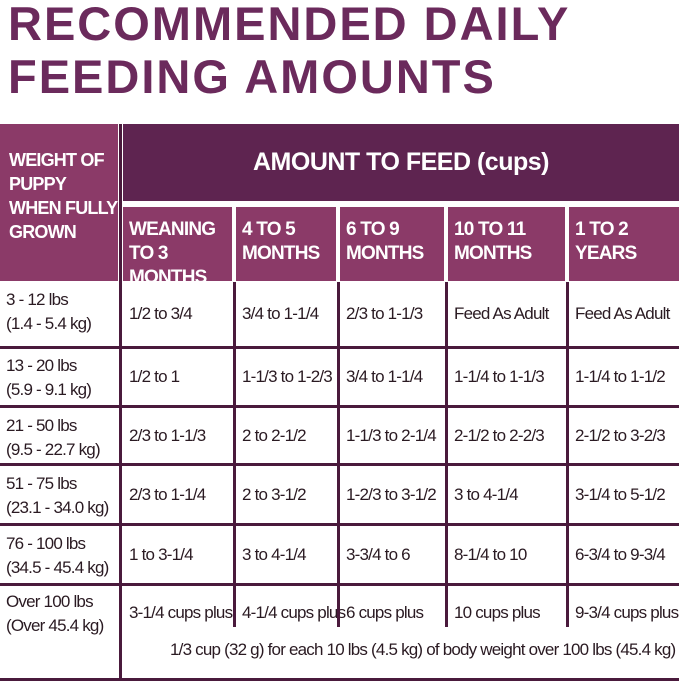 This screenshot has height=683, width=679. What do you see at coordinates (161, 313) in the screenshot?
I see `amount-cell: 1/2 to 3/4` at bounding box center [161, 313].